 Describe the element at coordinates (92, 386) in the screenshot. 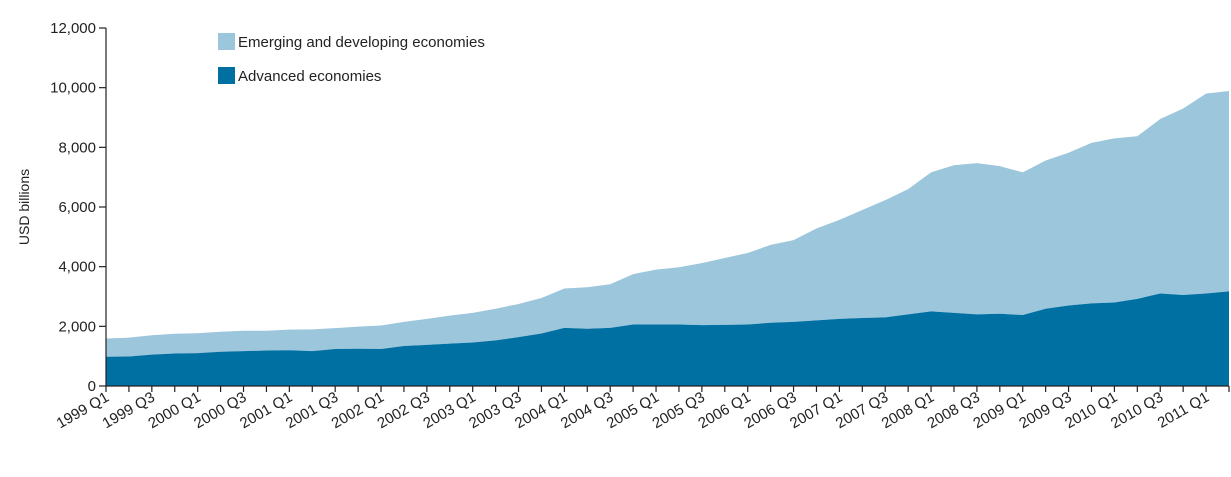

I see `y-tick-label: 0` at that location.